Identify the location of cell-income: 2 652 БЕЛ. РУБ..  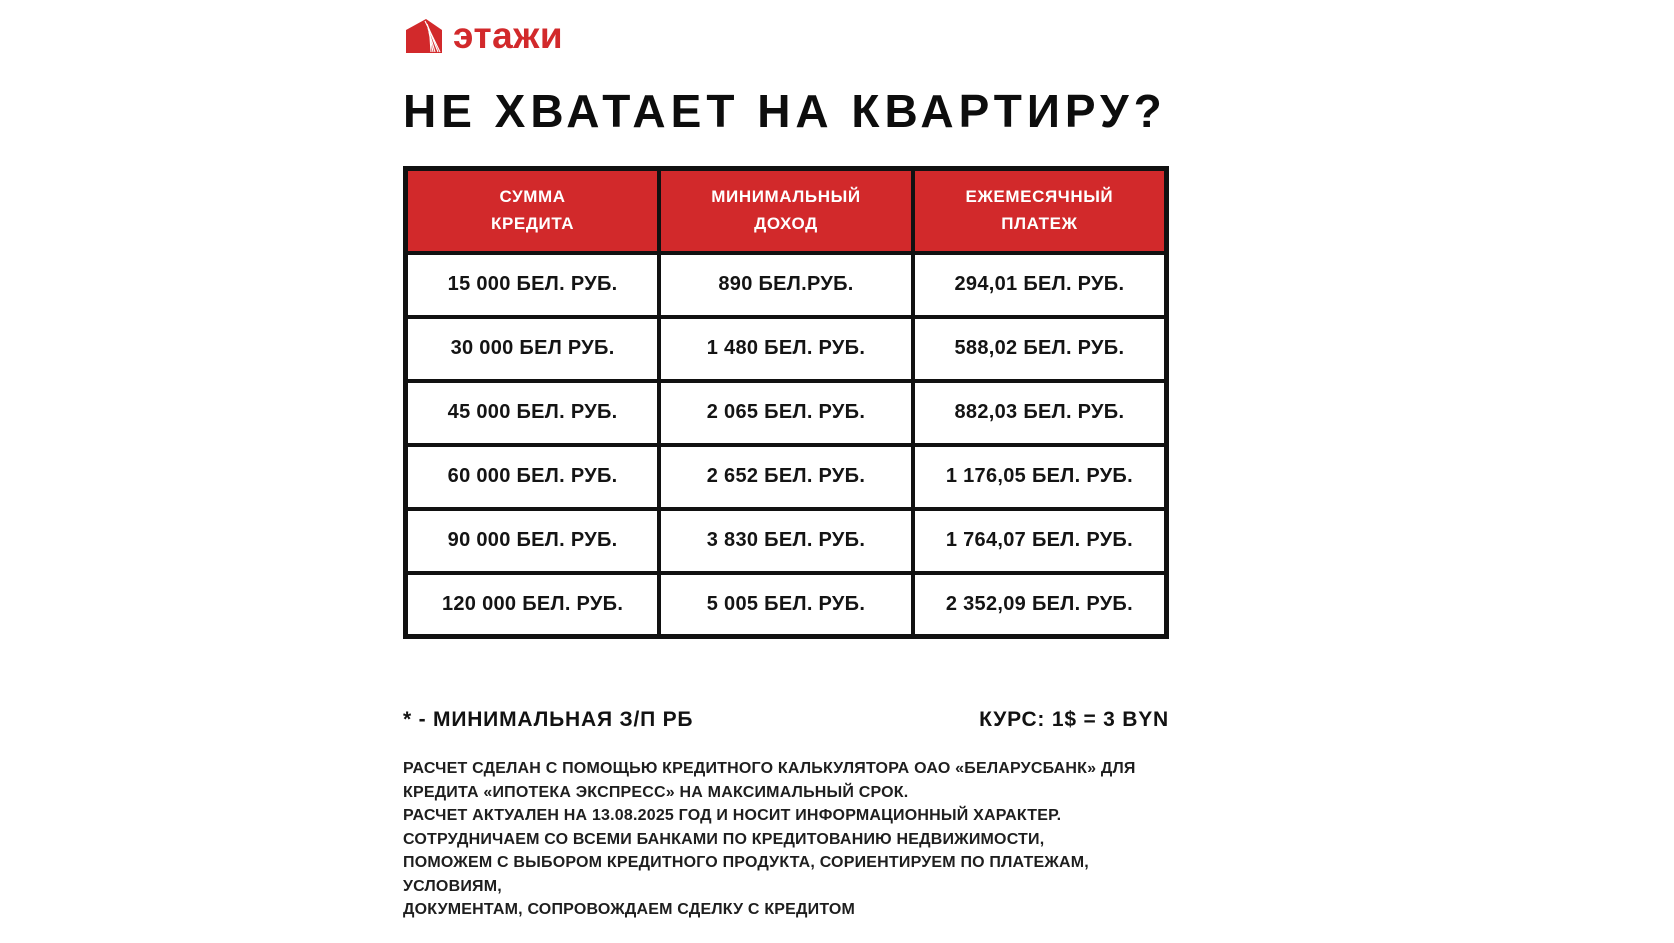
(786, 476).